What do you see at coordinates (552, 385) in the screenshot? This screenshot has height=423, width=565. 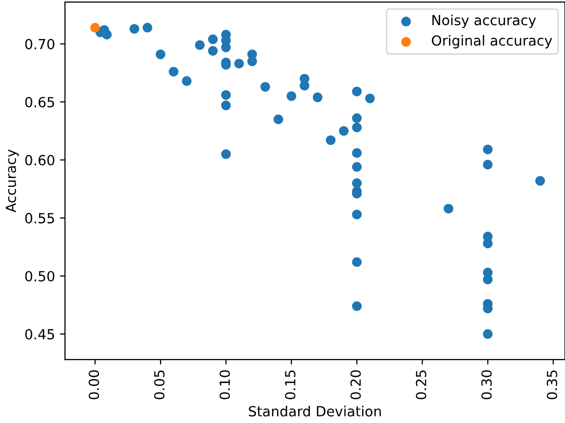 I see `x-tick-label: 0.35` at bounding box center [552, 385].